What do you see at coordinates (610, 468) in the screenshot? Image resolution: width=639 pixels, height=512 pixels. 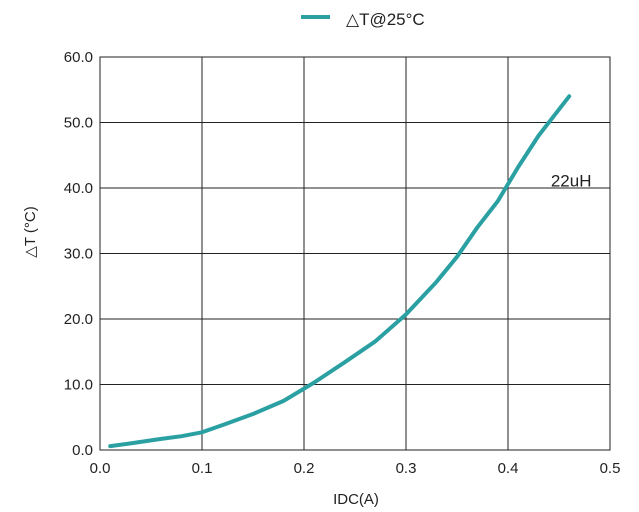 I see `x-tick-label: 0.5` at bounding box center [610, 468].